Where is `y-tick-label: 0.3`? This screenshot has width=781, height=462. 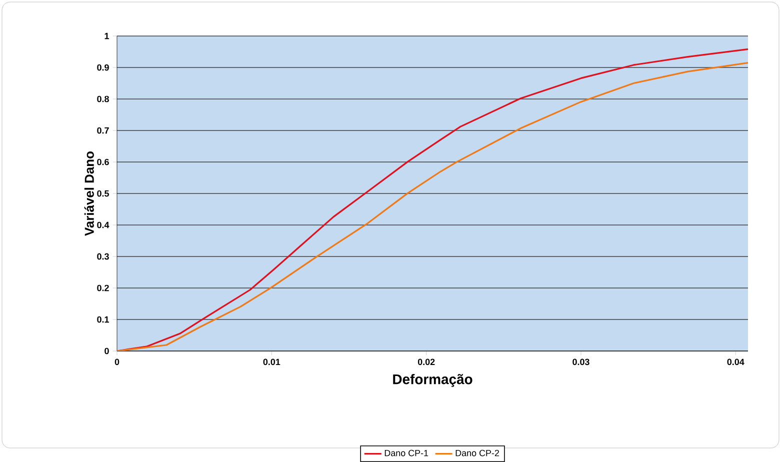 y-tick-label: 0.3 is located at coordinates (103, 256).